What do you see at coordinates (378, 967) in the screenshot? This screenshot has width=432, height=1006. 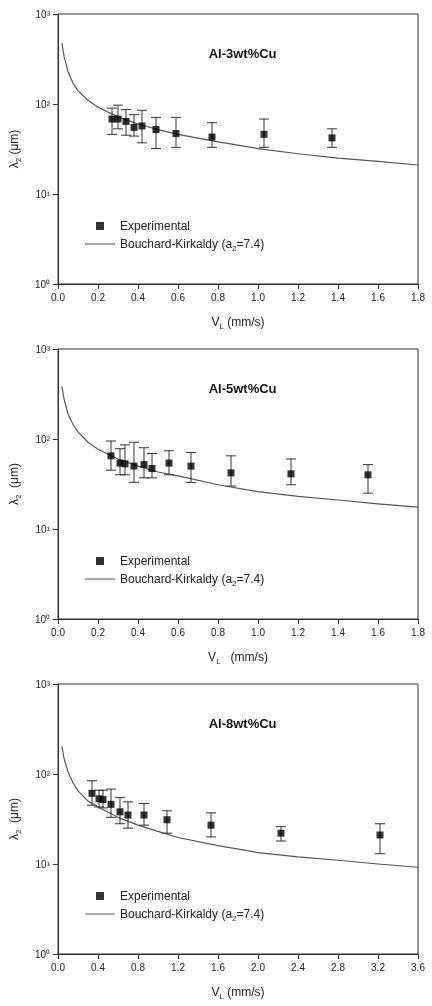 I see `x-tick-label: 3.2` at bounding box center [378, 967].